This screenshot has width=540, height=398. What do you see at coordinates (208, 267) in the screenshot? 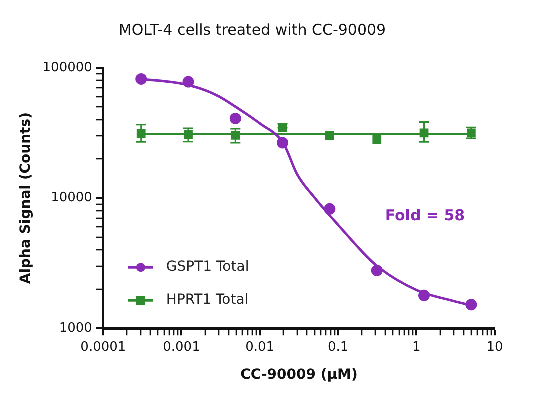
I see `legend-label: GSPT1 Total` at bounding box center [208, 267].